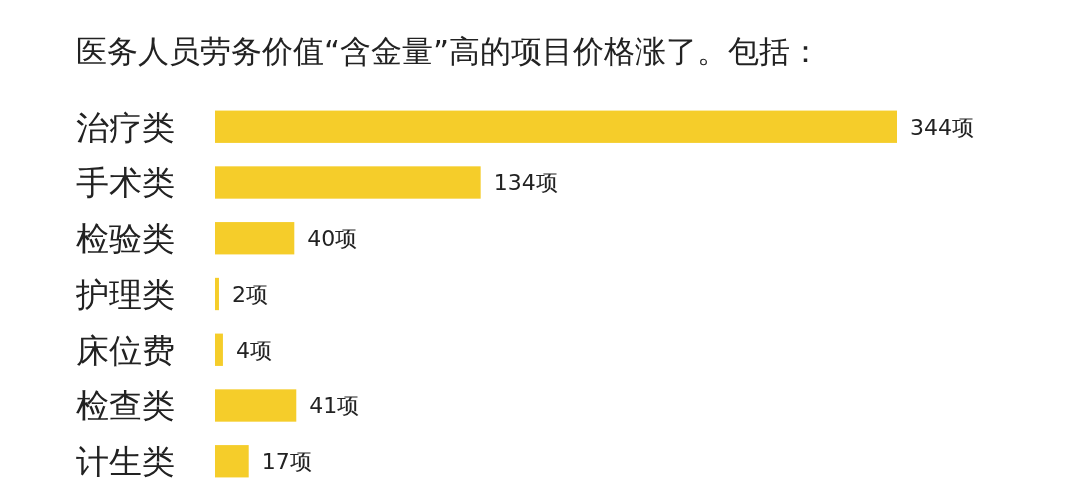  What do you see at coordinates (942, 127) in the screenshot?
I see `data-label: 344项` at bounding box center [942, 127].